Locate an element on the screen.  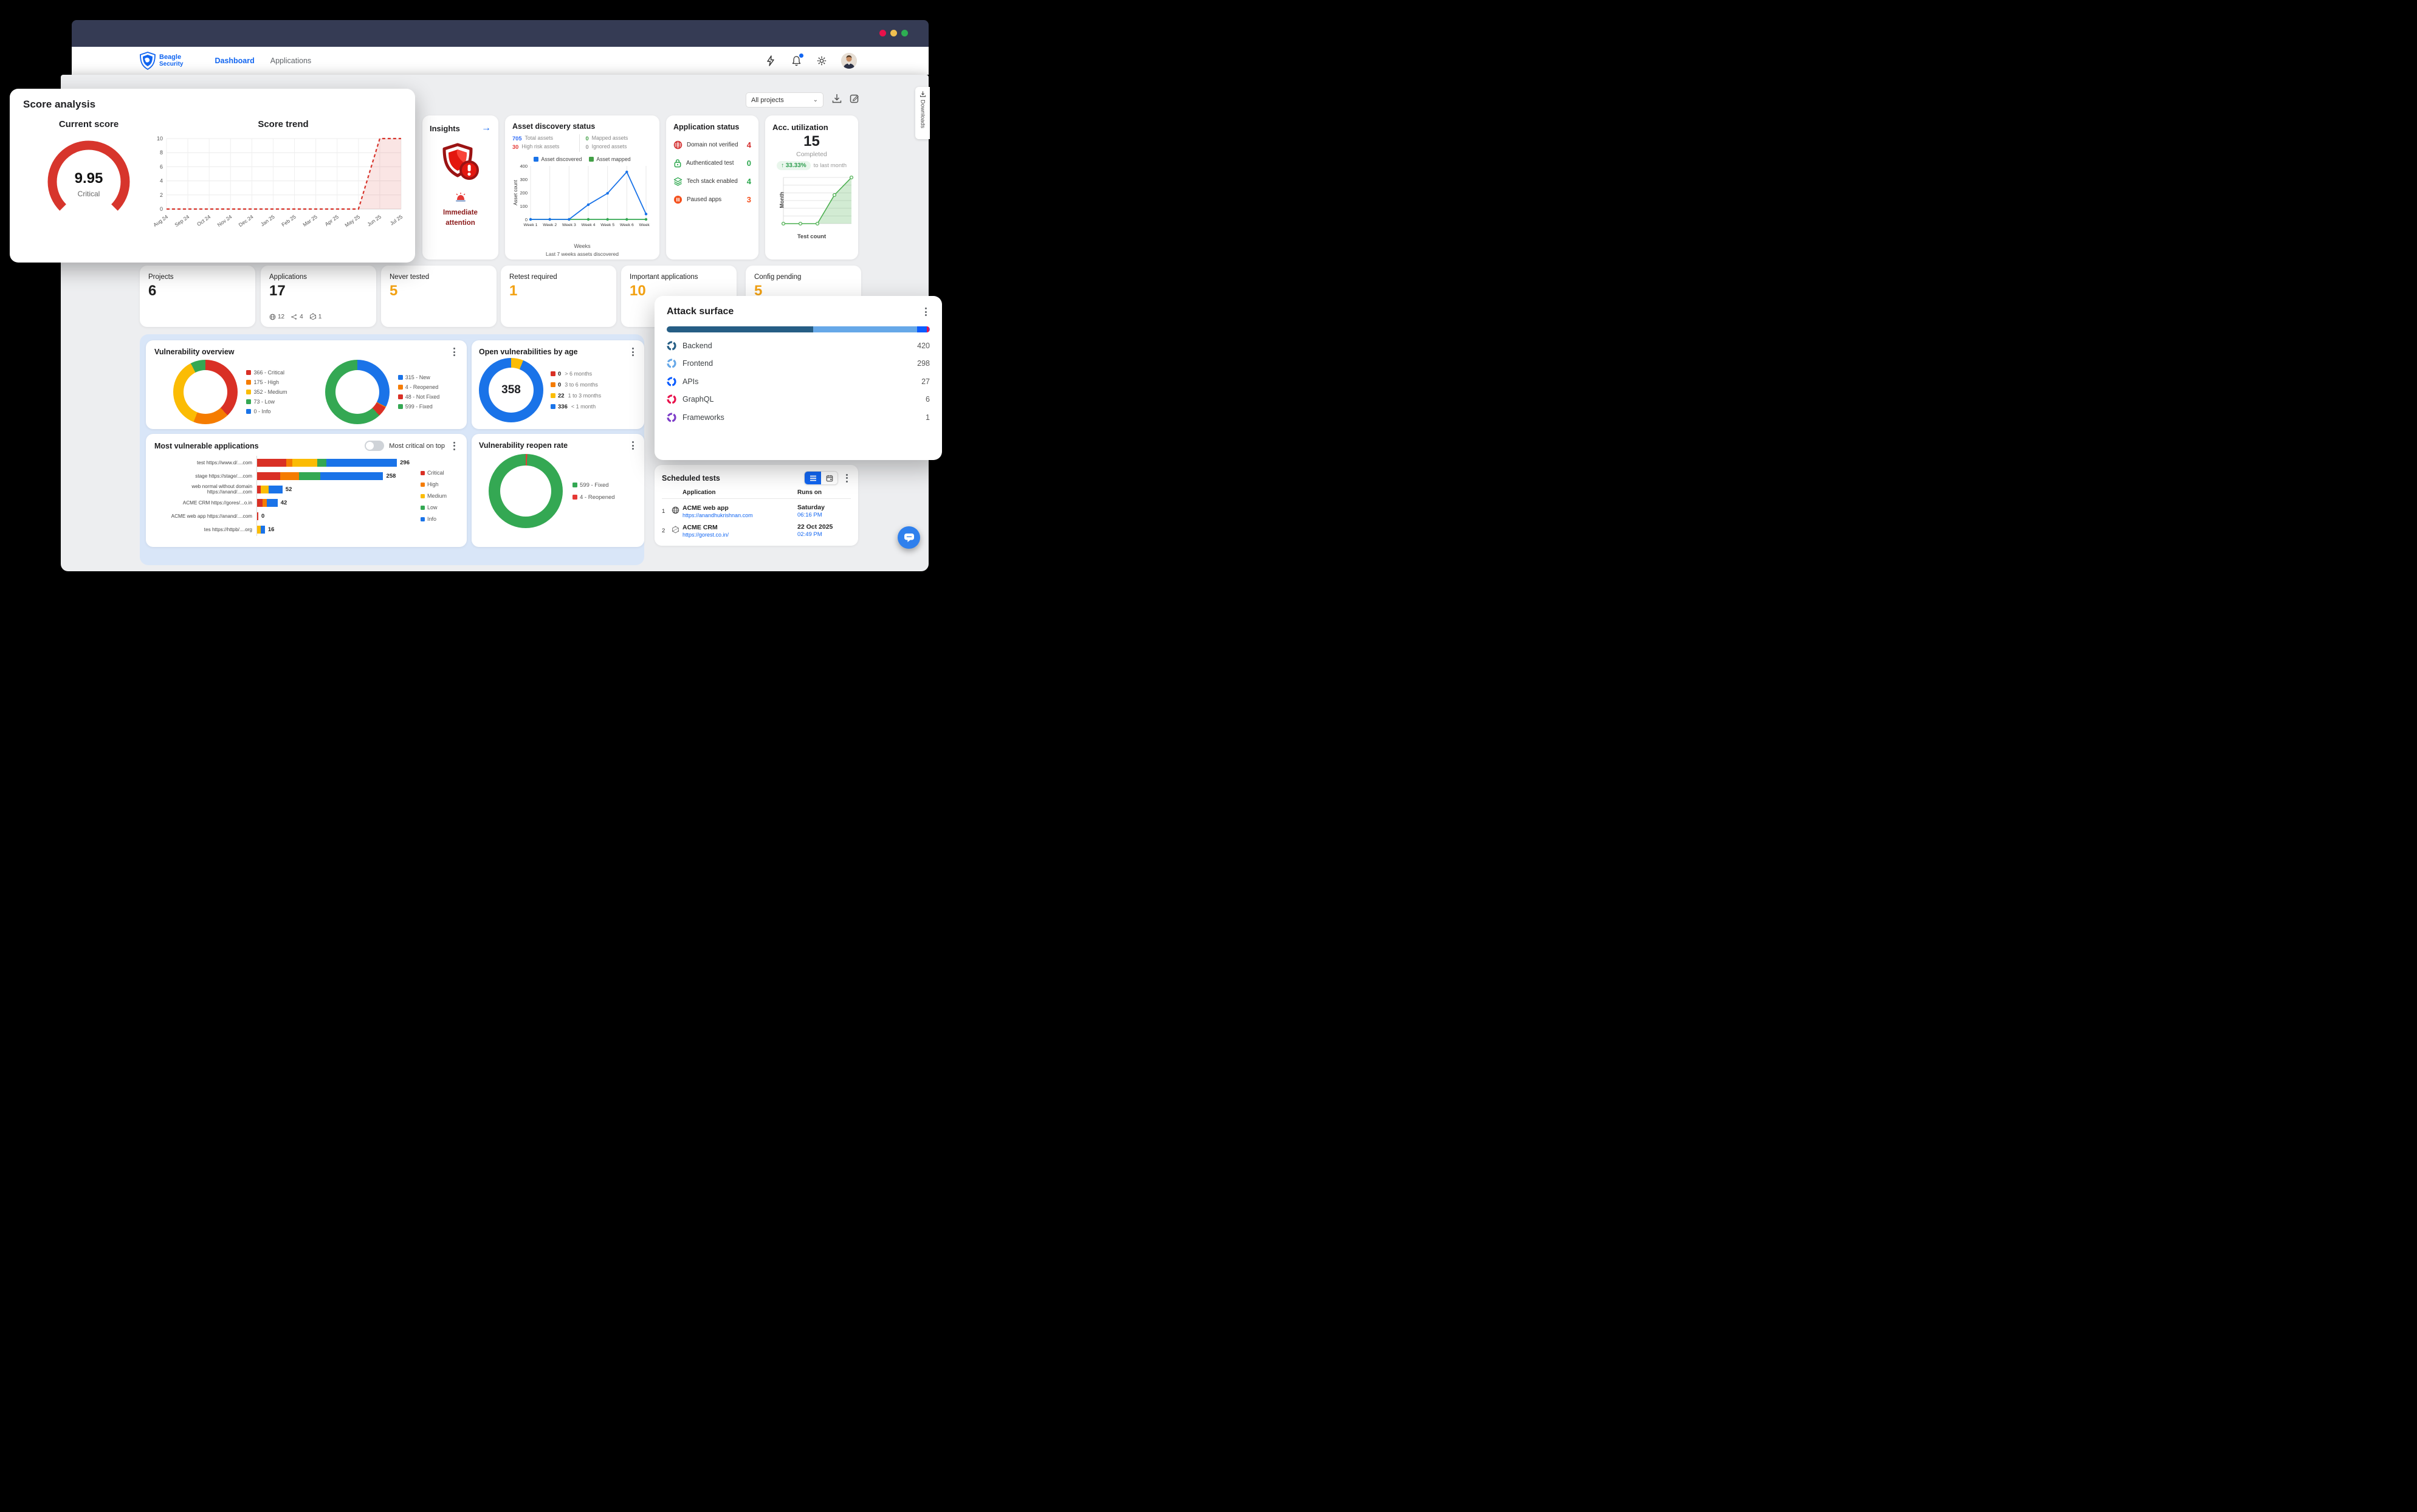
vuln-app-bar-row: tes https://httpb/....org 16 is located at coordinates (287, 530).